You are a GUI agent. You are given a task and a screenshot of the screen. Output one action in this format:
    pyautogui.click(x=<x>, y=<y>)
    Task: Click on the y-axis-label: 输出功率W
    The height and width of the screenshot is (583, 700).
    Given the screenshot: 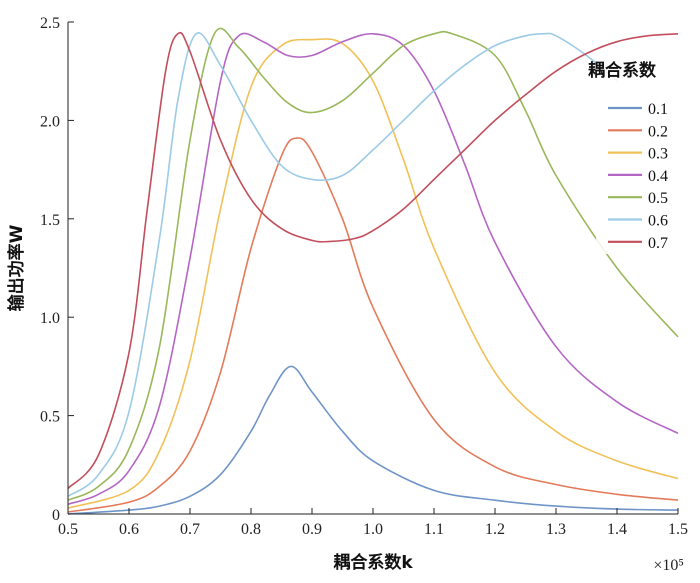 What is the action you would take?
    pyautogui.click(x=16, y=267)
    